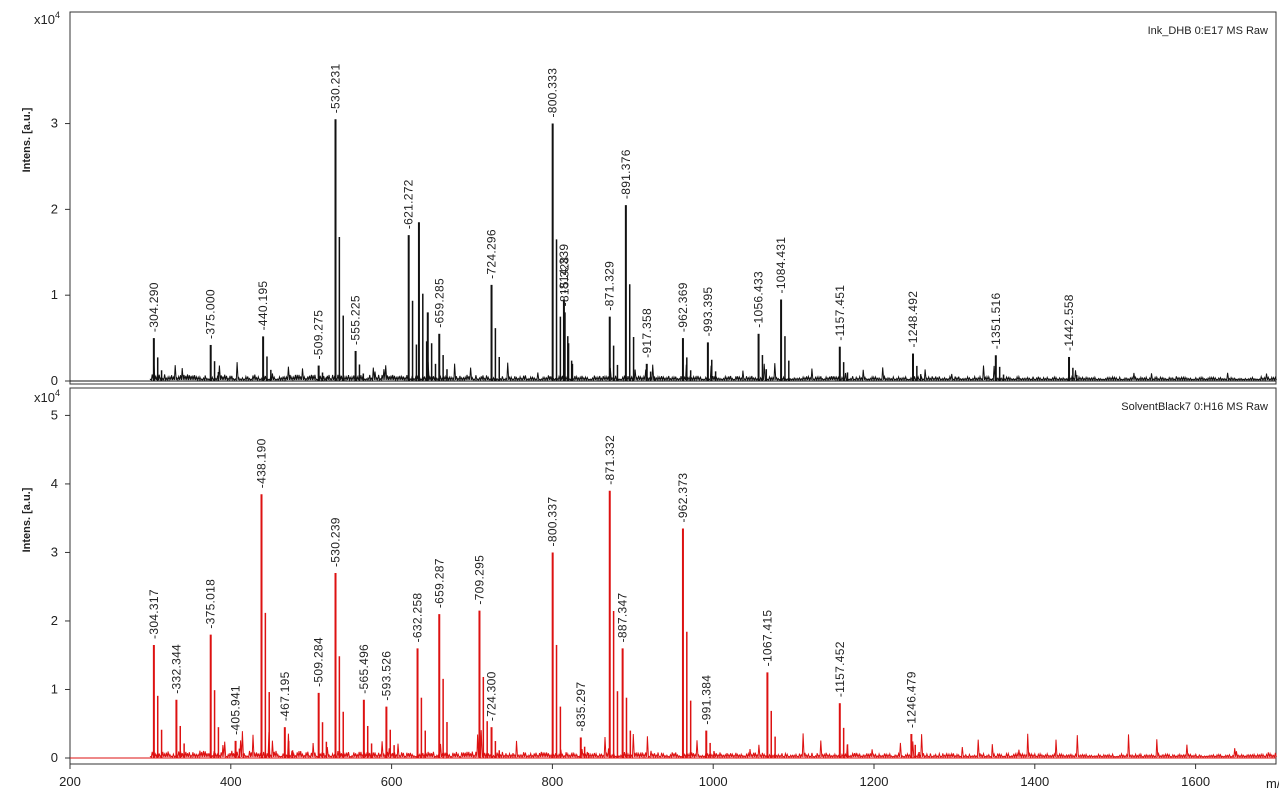 This screenshot has height=805, width=1279. I want to click on panel-top-y-exponent: x104, so click(47, 18).